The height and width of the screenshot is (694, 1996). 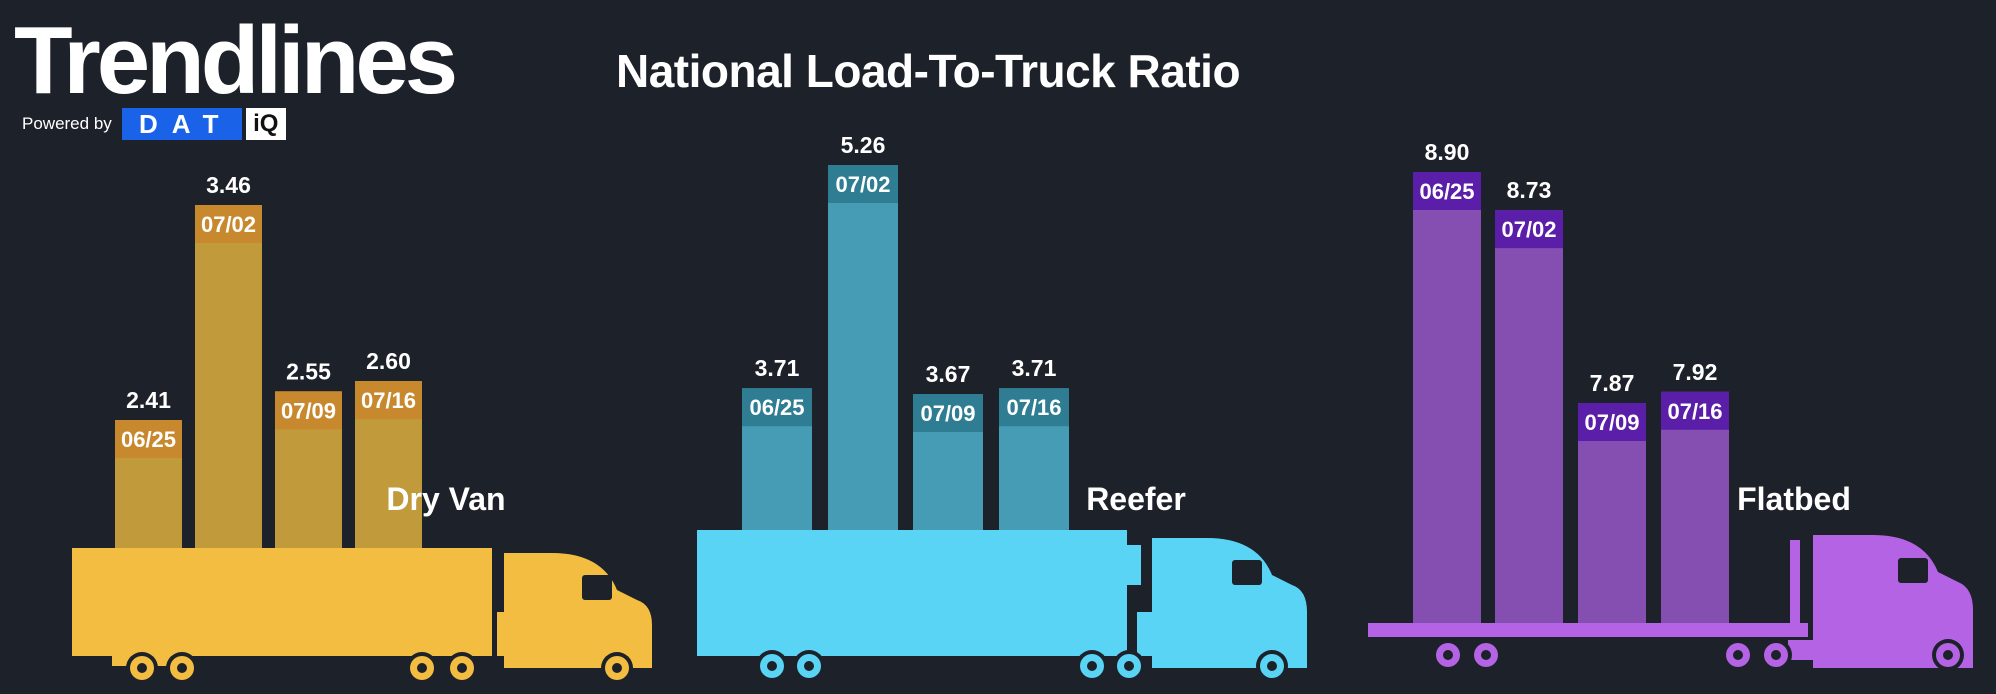 What do you see at coordinates (1134, 565) in the screenshot?
I see `truck-reefer-unit` at bounding box center [1134, 565].